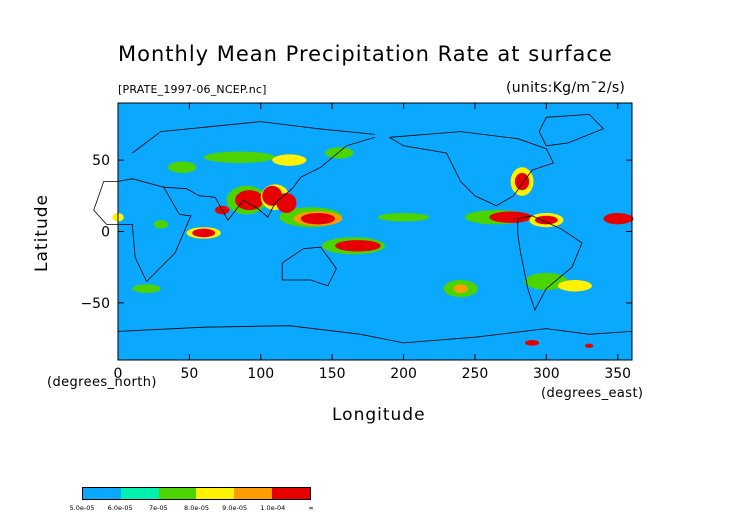 The height and width of the screenshot is (532, 752). Describe the element at coordinates (379, 415) in the screenshot. I see `x-axis-label: Longitude` at that location.